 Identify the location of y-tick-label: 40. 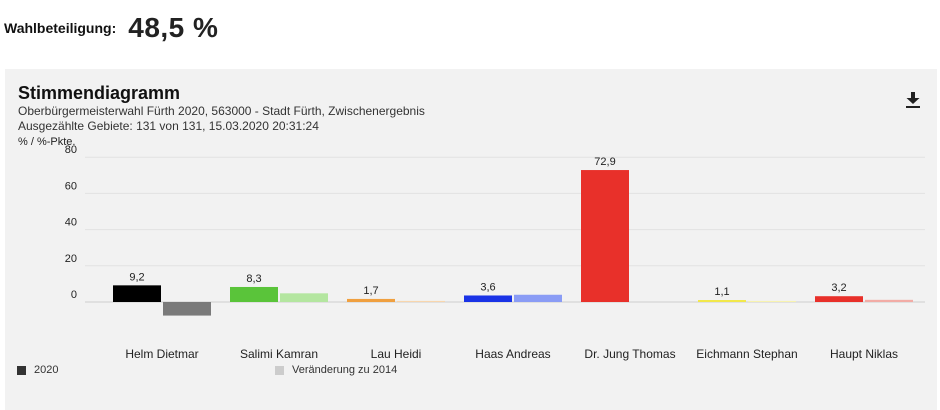
(71, 223).